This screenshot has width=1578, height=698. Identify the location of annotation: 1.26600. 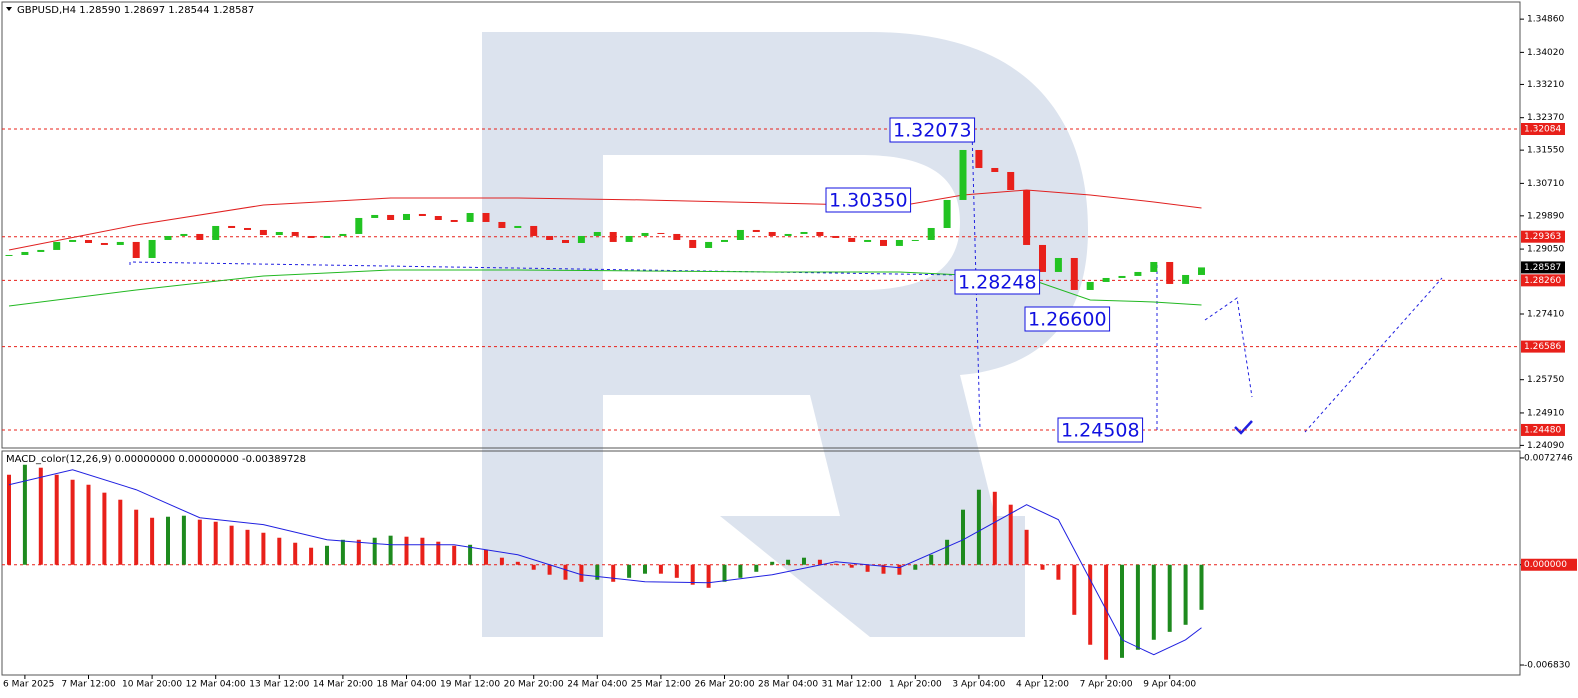
(1067, 320).